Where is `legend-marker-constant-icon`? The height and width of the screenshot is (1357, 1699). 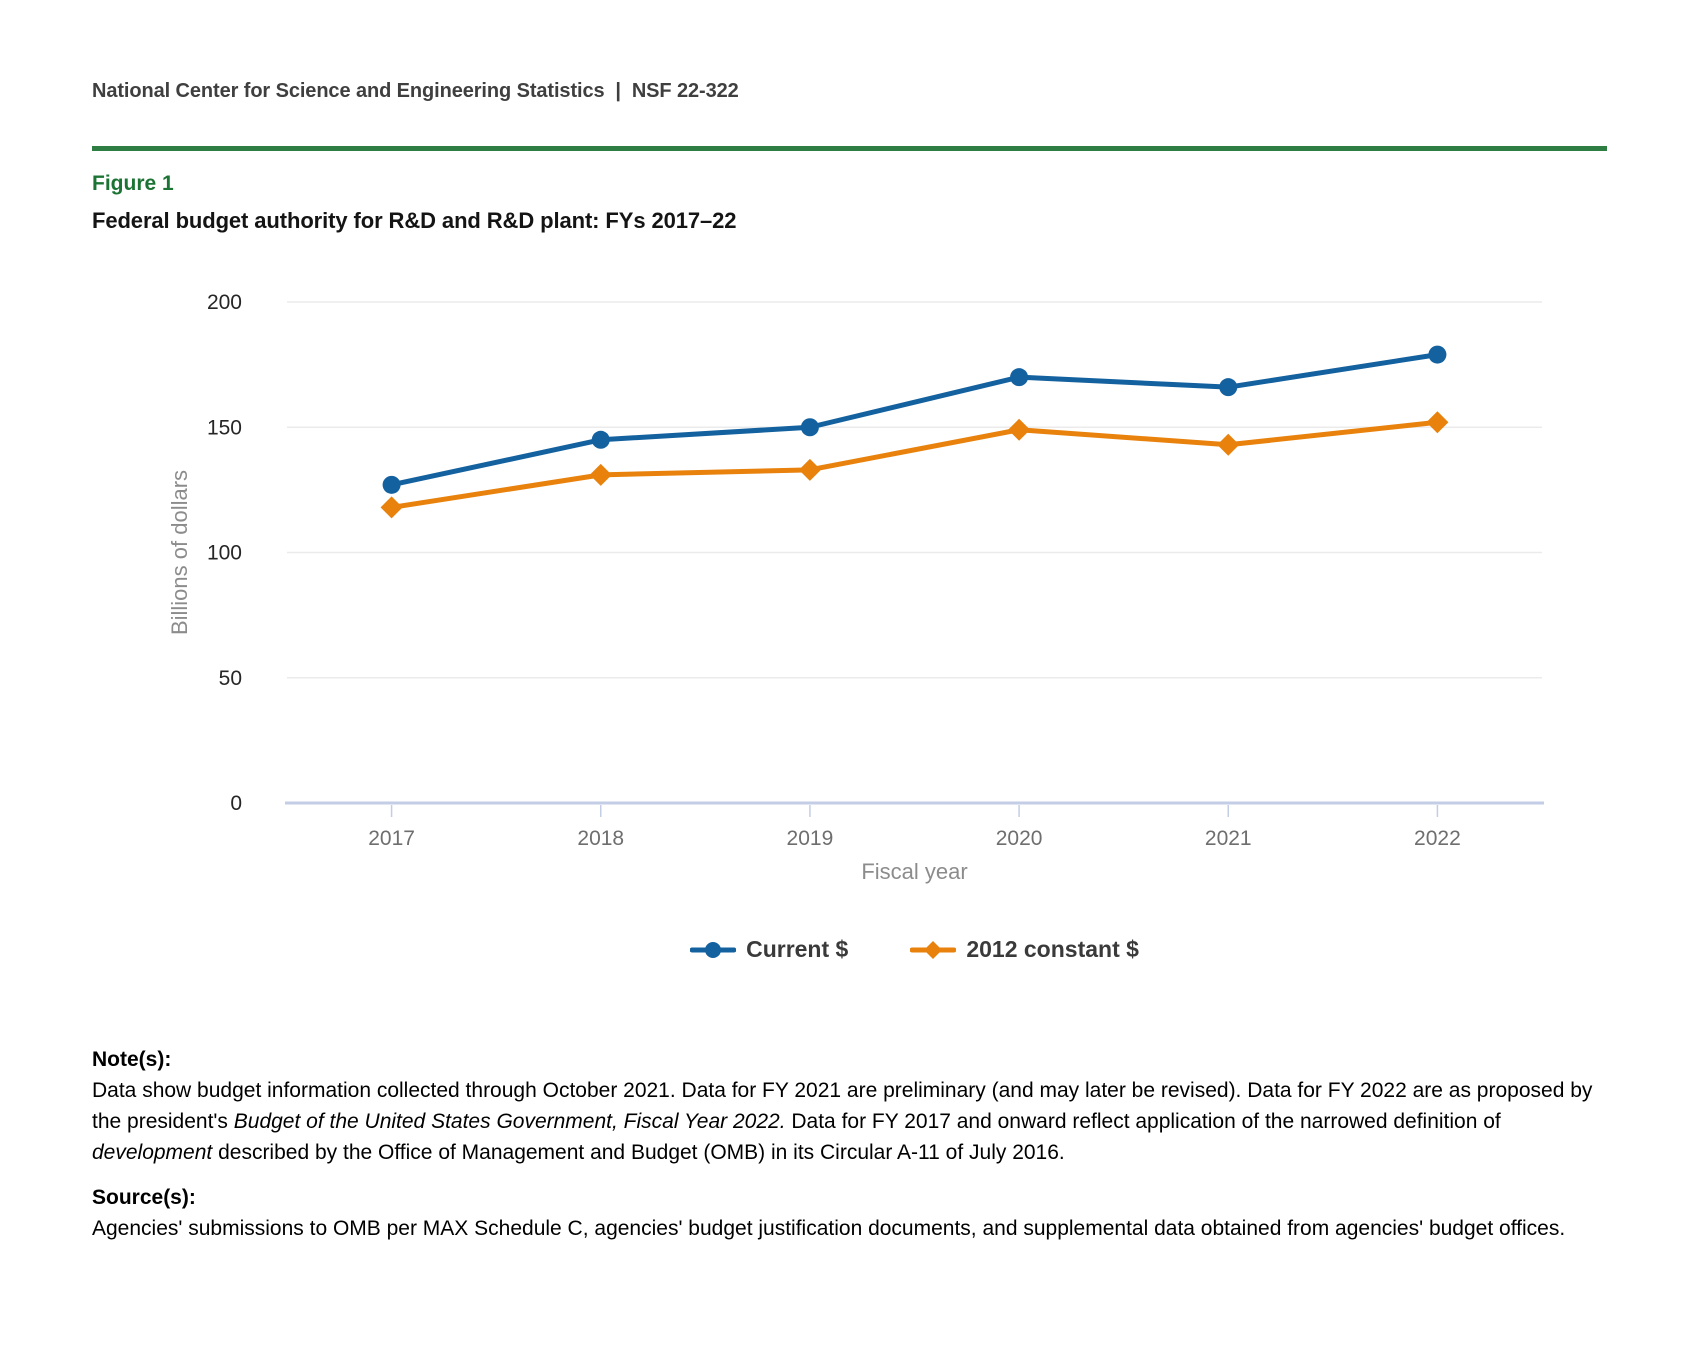
legend-marker-constant-icon is located at coordinates (933, 949).